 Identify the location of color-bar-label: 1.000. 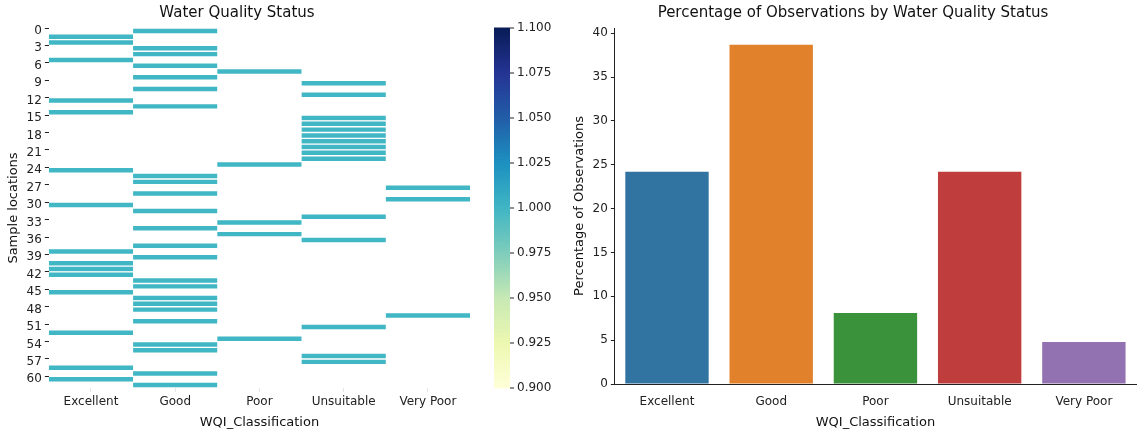
(534, 207).